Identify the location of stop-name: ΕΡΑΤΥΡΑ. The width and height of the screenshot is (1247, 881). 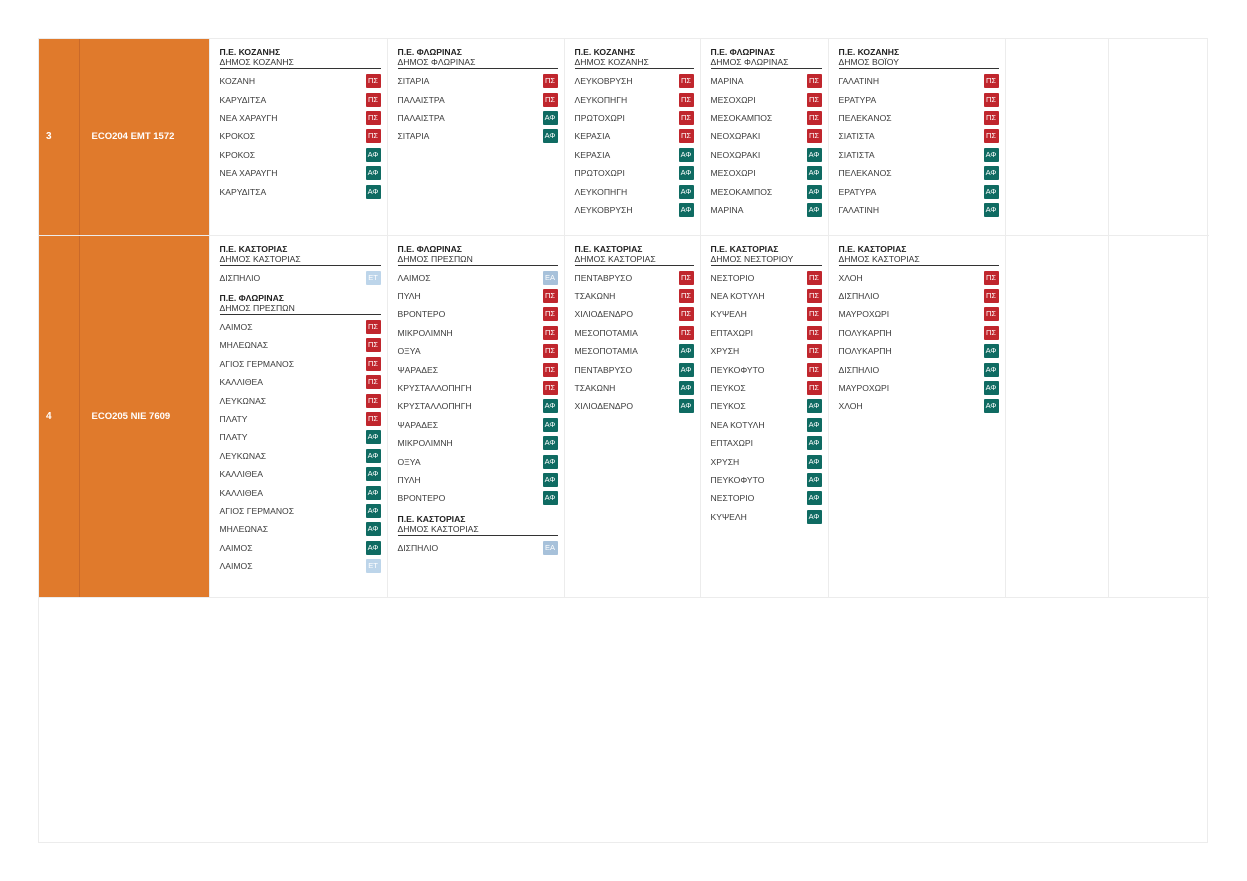
(857, 99).